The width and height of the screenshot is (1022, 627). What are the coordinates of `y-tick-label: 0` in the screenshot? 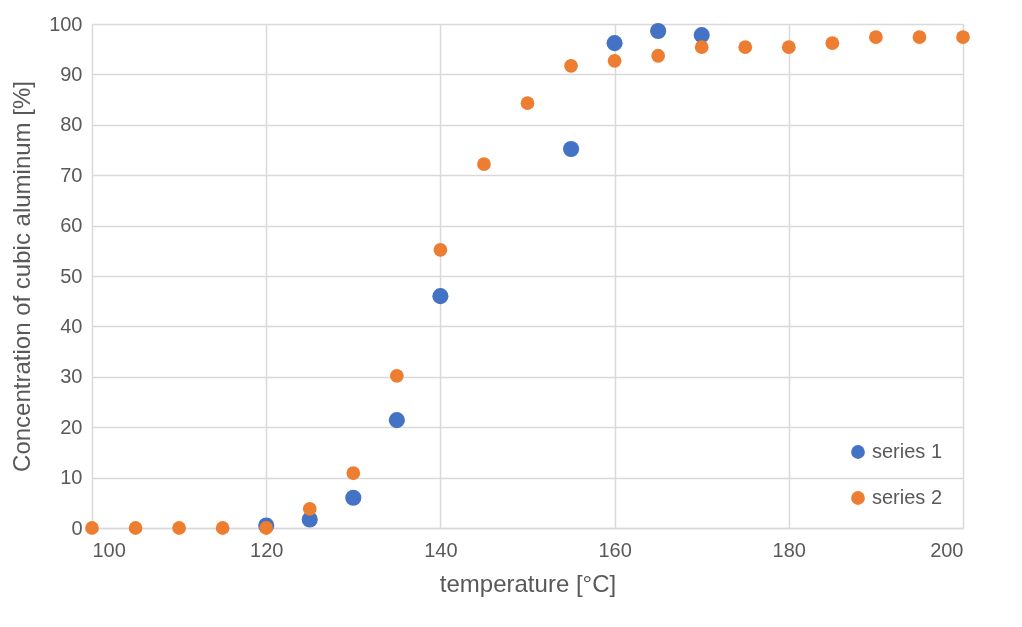 It's located at (77, 527).